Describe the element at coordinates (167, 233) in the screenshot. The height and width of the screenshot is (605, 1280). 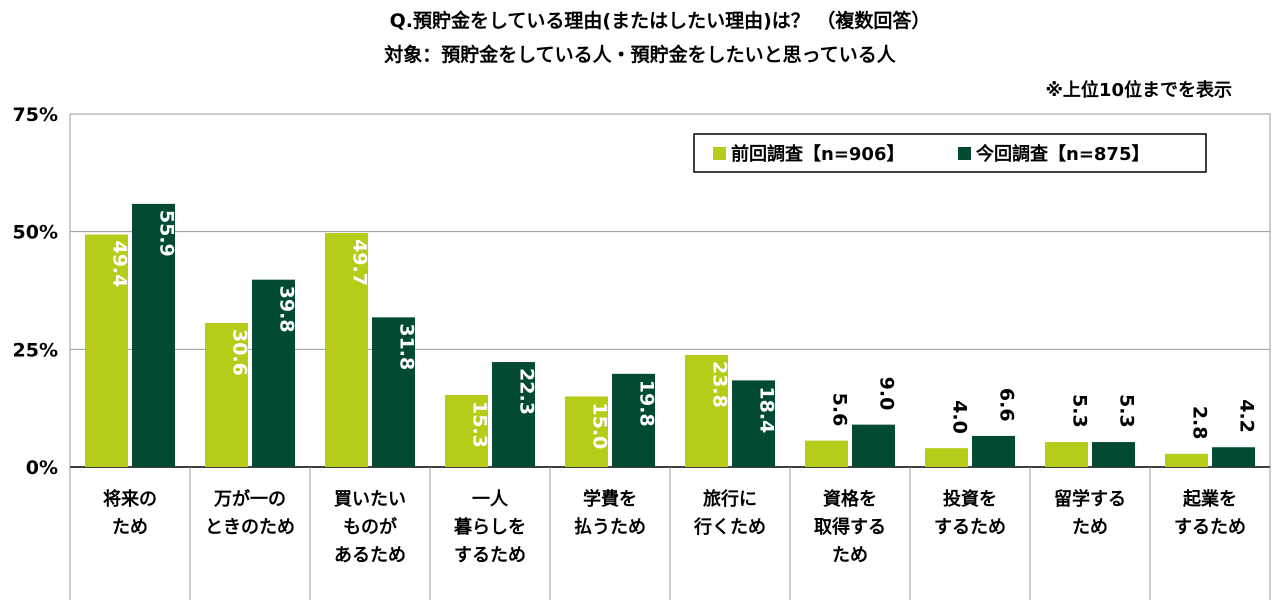
I see `value-label: 55.9` at that location.